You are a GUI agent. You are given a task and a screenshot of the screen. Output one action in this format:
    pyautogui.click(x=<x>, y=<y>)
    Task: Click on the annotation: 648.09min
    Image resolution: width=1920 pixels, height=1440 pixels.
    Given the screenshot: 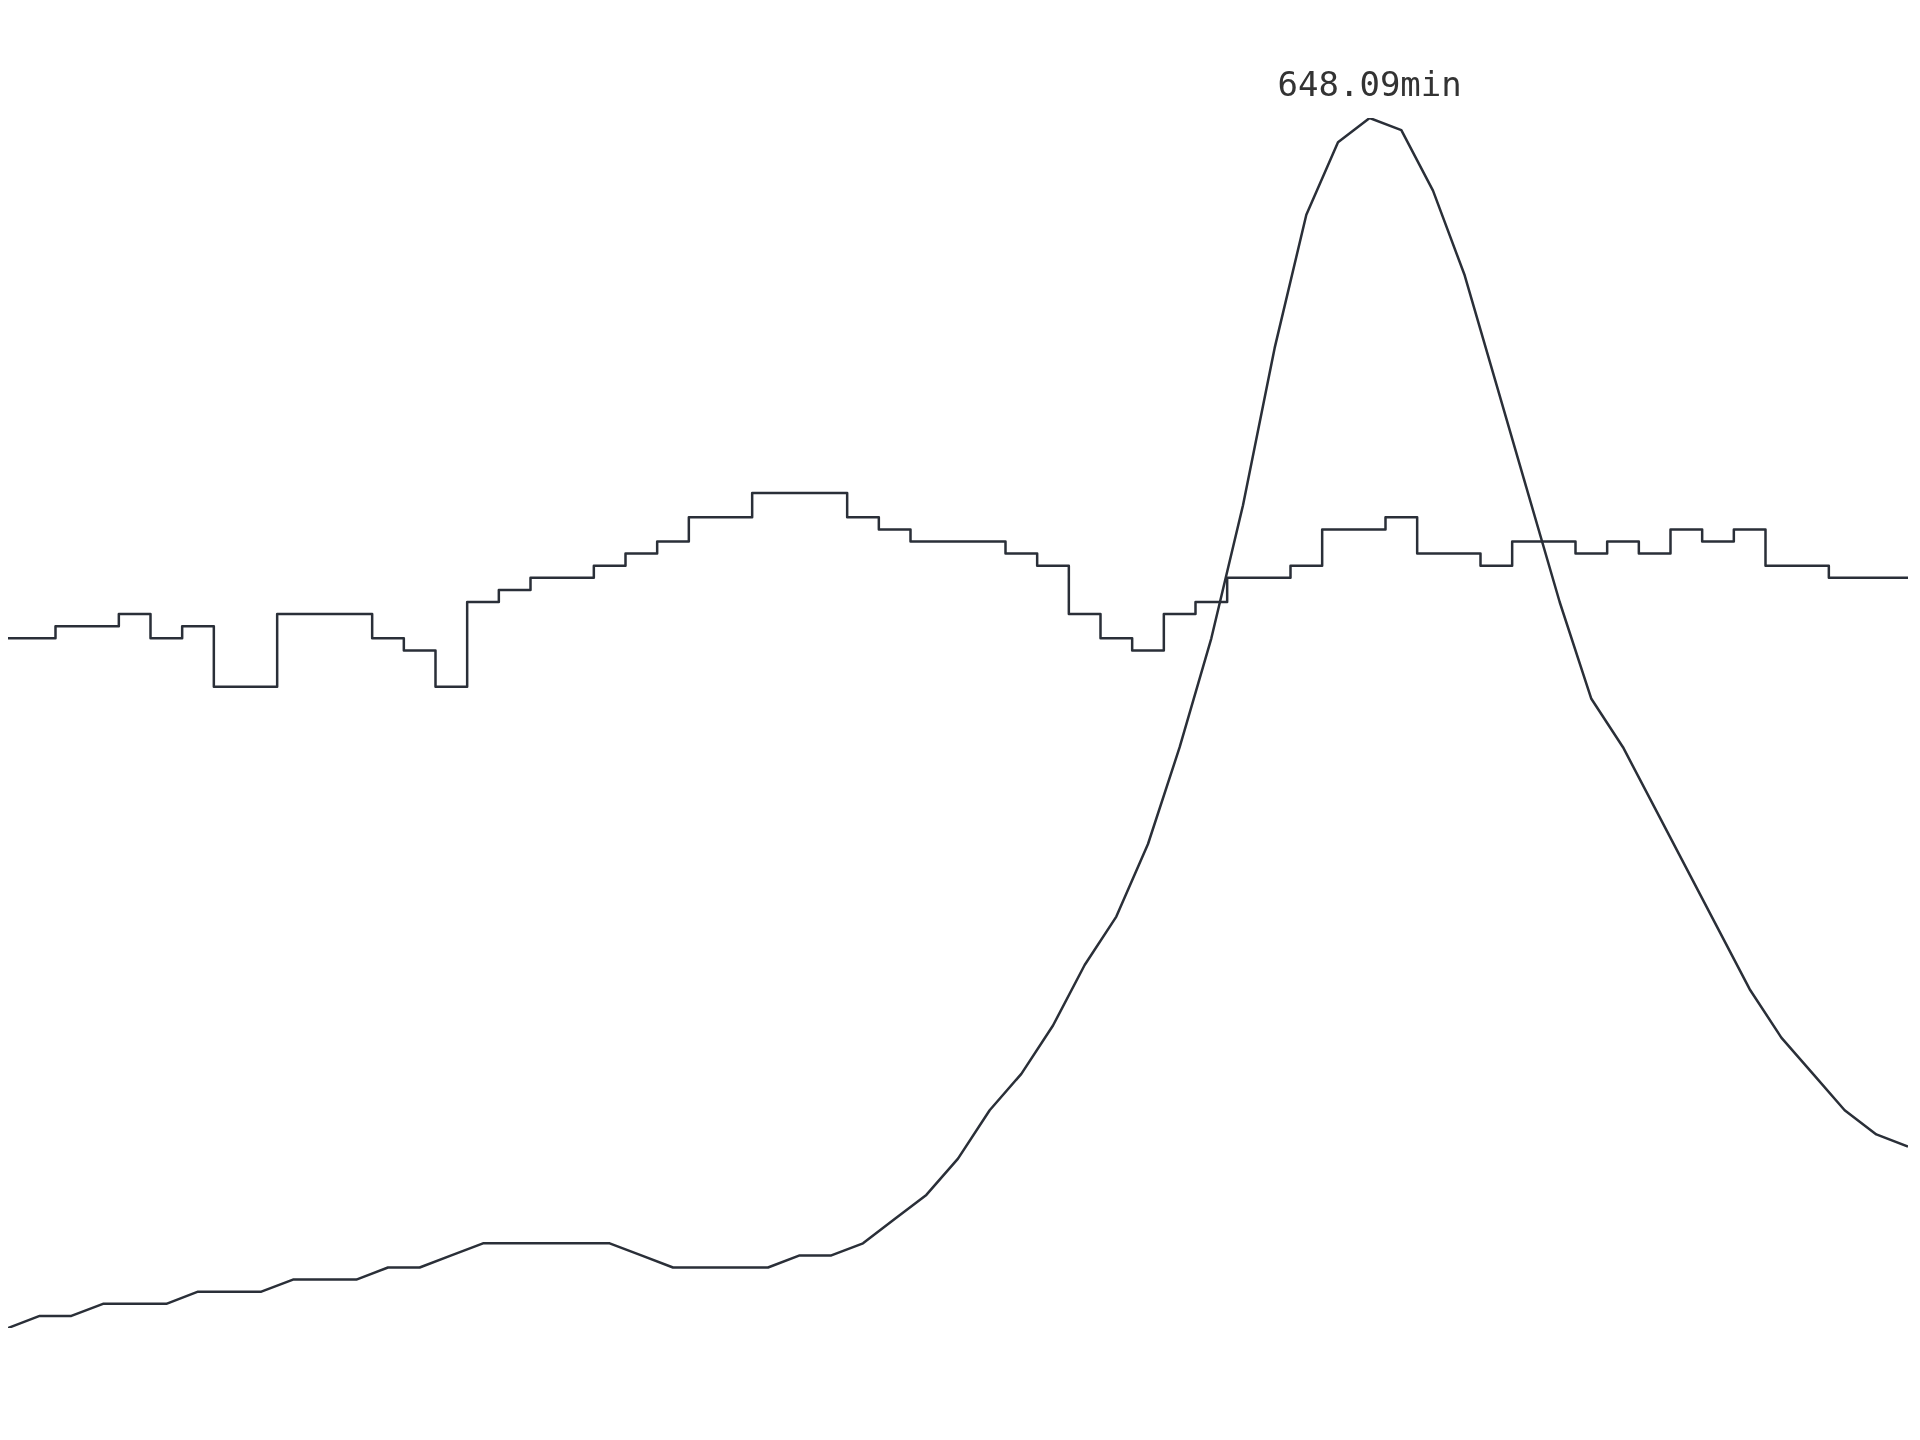 What is the action you would take?
    pyautogui.click(x=1369, y=84)
    